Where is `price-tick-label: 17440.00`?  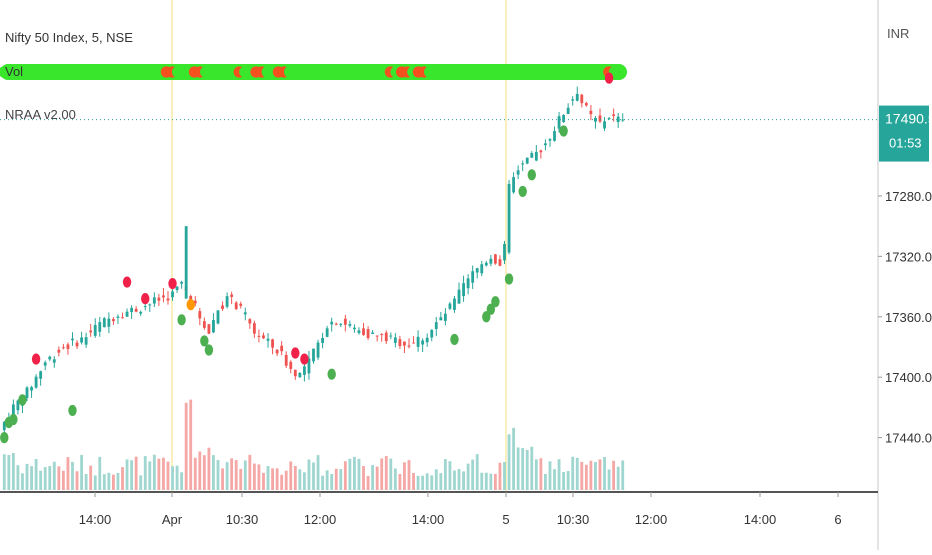
price-tick-label: 17440.00 is located at coordinates (908, 438).